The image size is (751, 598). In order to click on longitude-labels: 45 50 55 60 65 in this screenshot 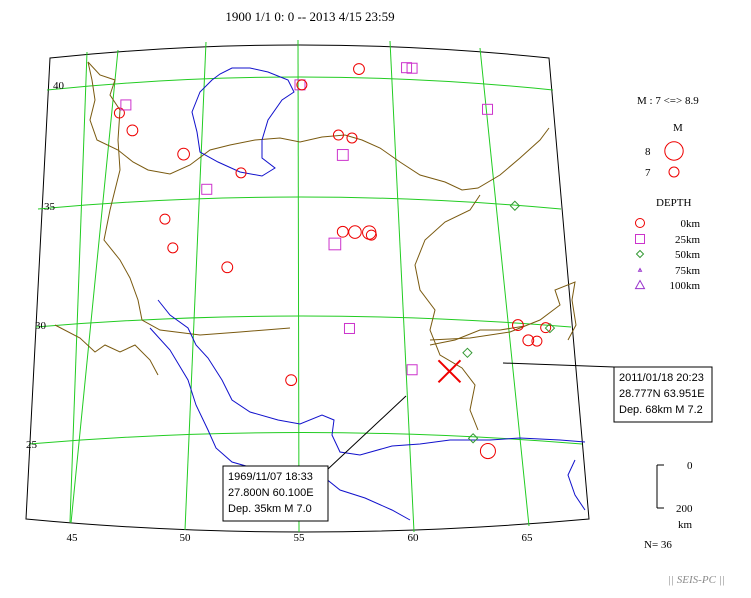, I will do `click(300, 538)`.